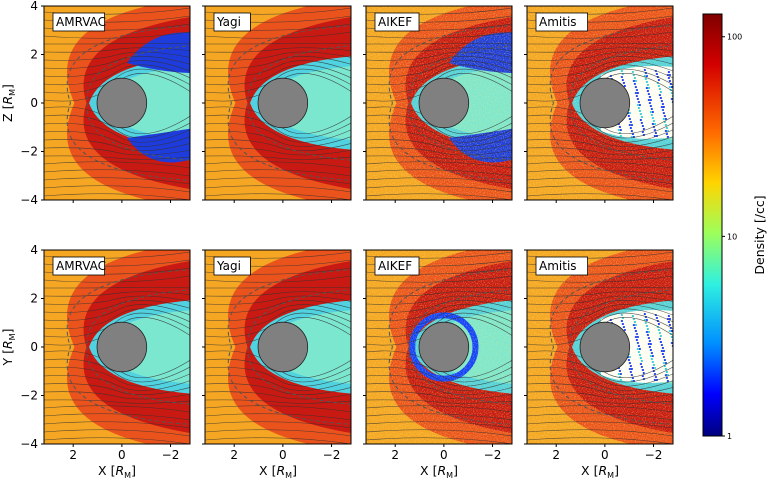 The image size is (768, 479). I want to click on panel-title: AIKEF, so click(395, 22).